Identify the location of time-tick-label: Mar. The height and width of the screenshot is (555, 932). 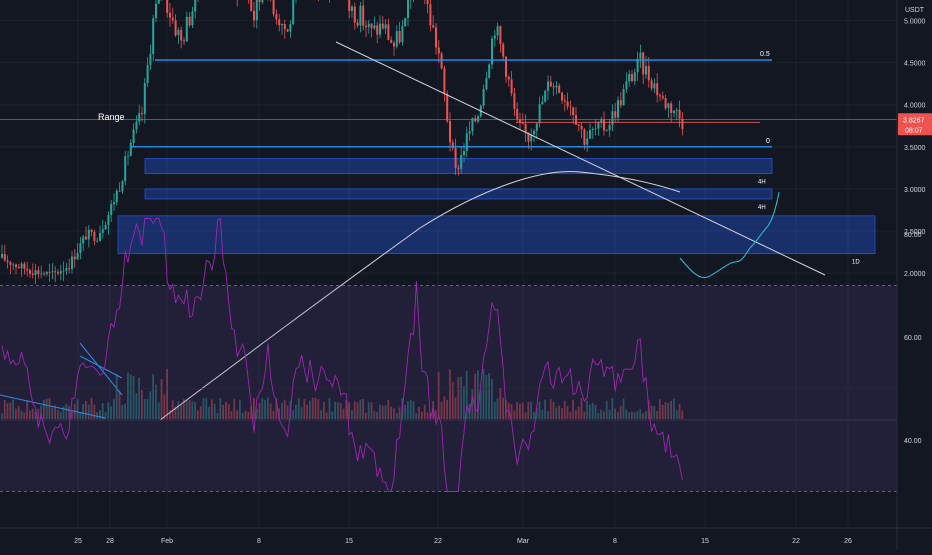
(523, 541).